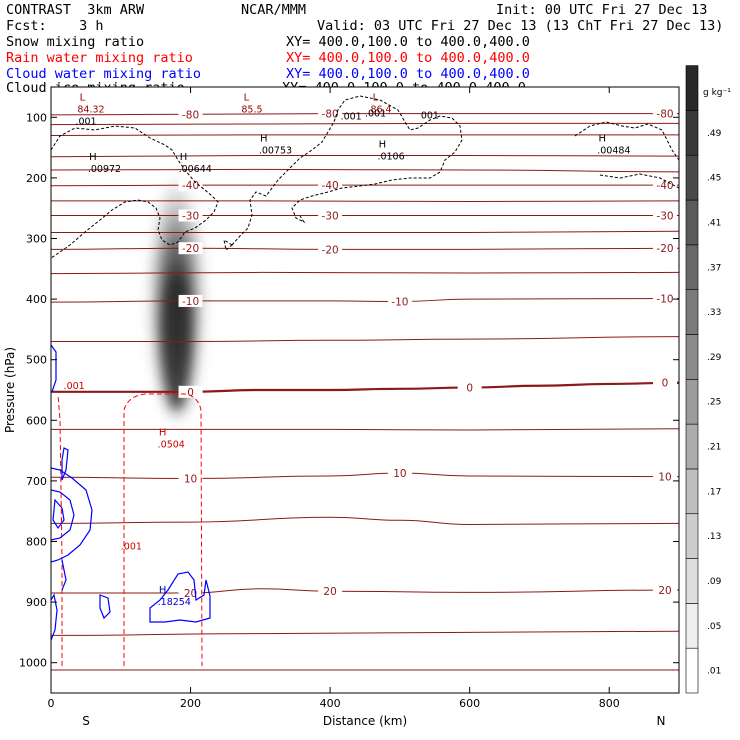 The height and width of the screenshot is (740, 740). What do you see at coordinates (714, 313) in the screenshot?
I see `colorbar-label-8: .33` at bounding box center [714, 313].